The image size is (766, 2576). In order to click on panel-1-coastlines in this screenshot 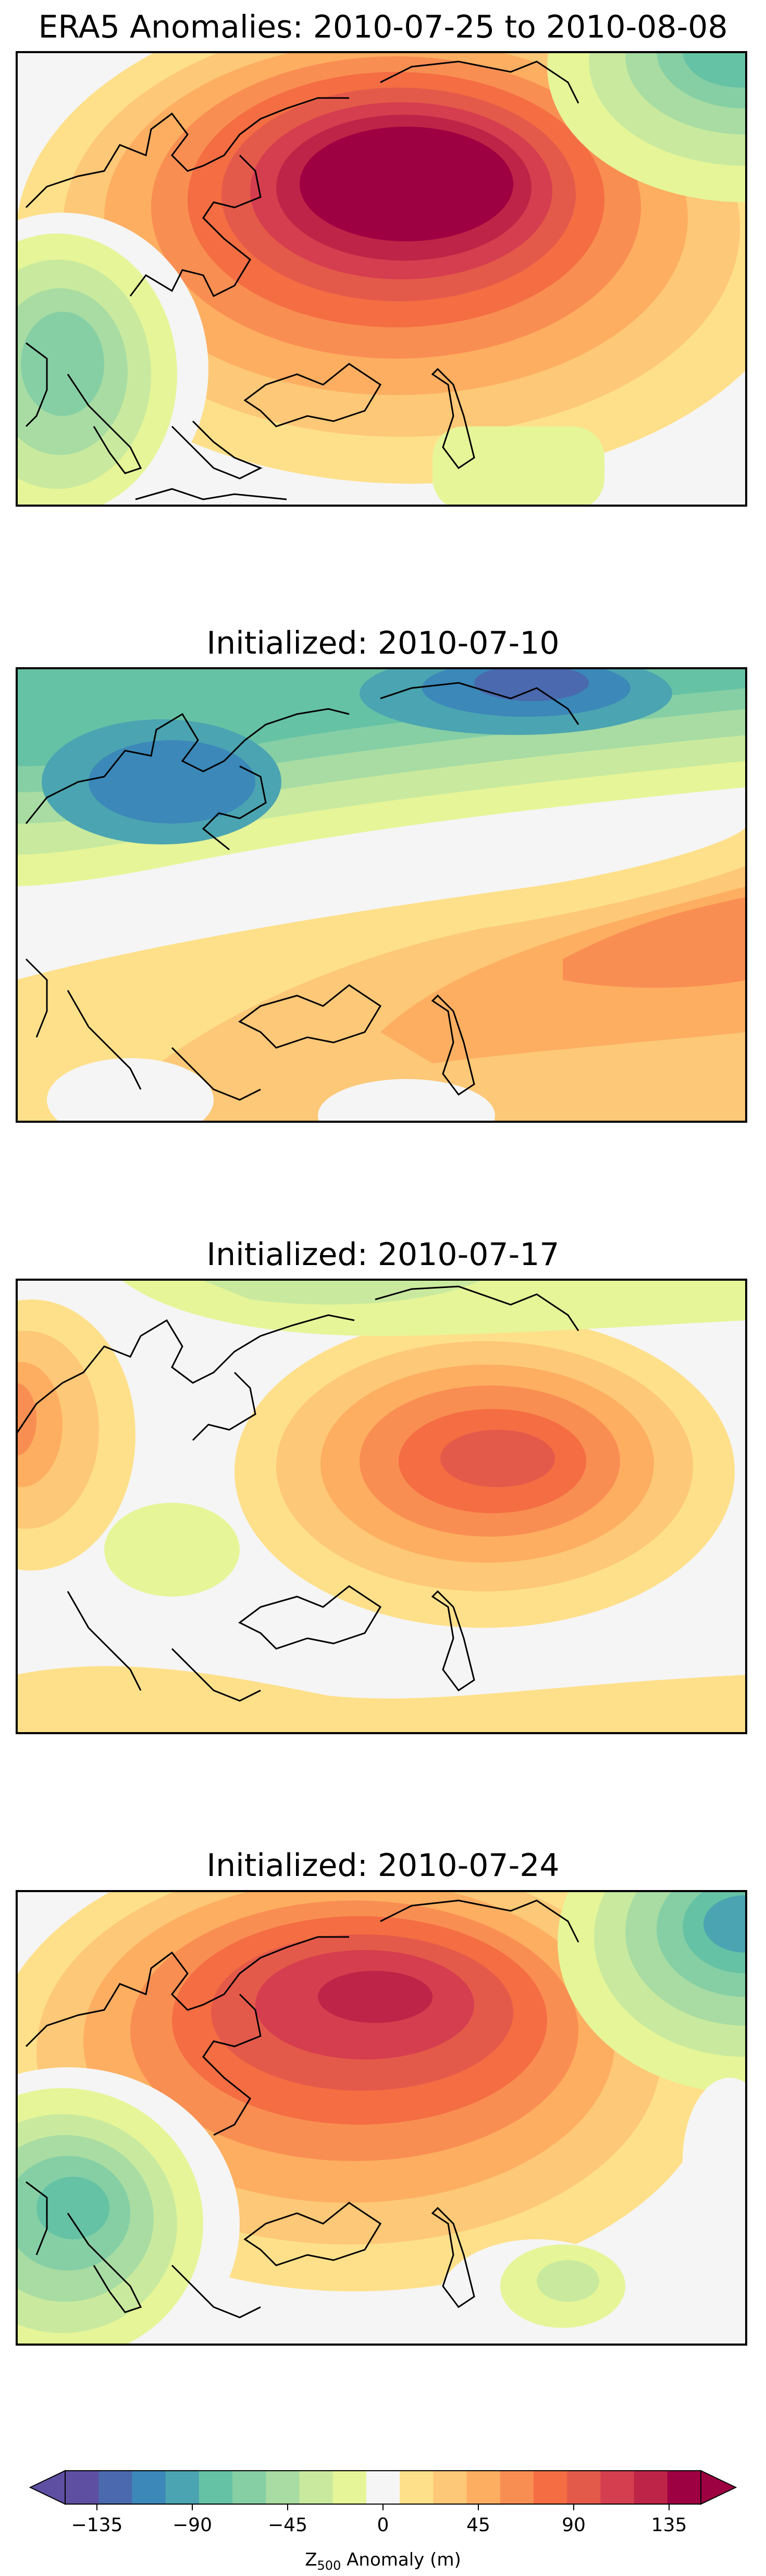, I will do `click(302, 280)`.